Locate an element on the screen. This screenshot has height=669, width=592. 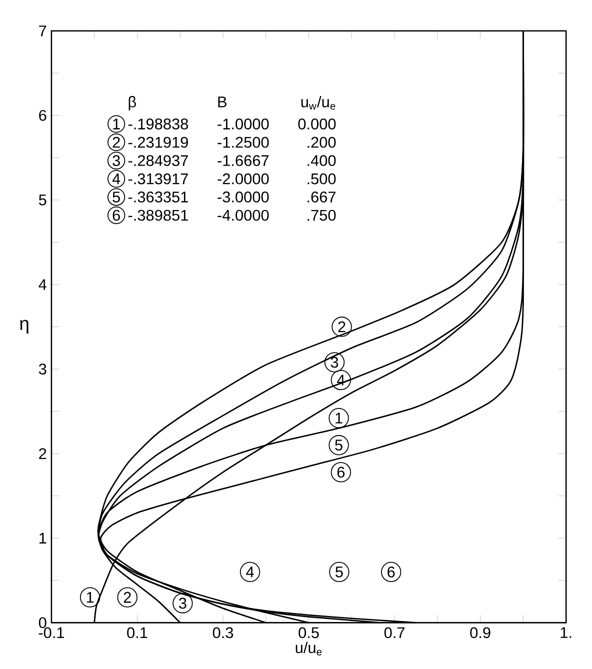
x-tick-label: 1. is located at coordinates (566, 632).